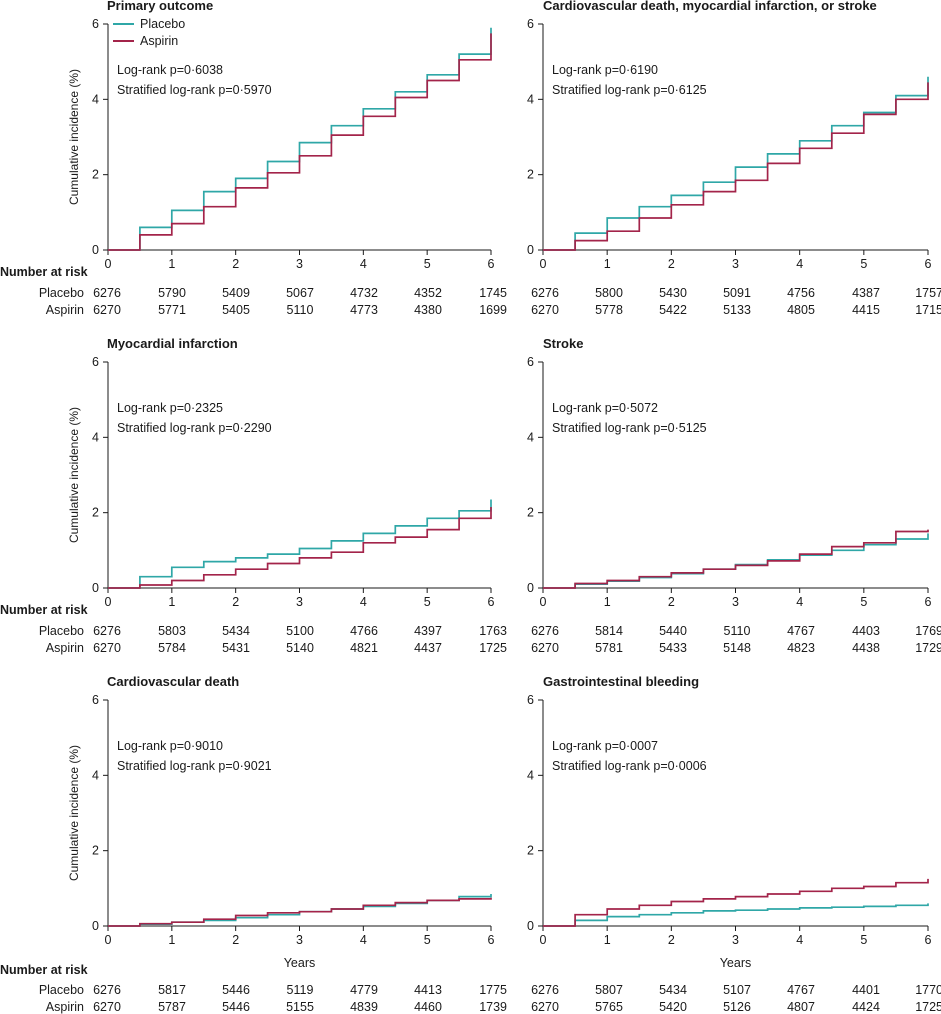 The width and height of the screenshot is (941, 1014). What do you see at coordinates (428, 293) in the screenshot?
I see `risk-value-placebo: 4352` at bounding box center [428, 293].